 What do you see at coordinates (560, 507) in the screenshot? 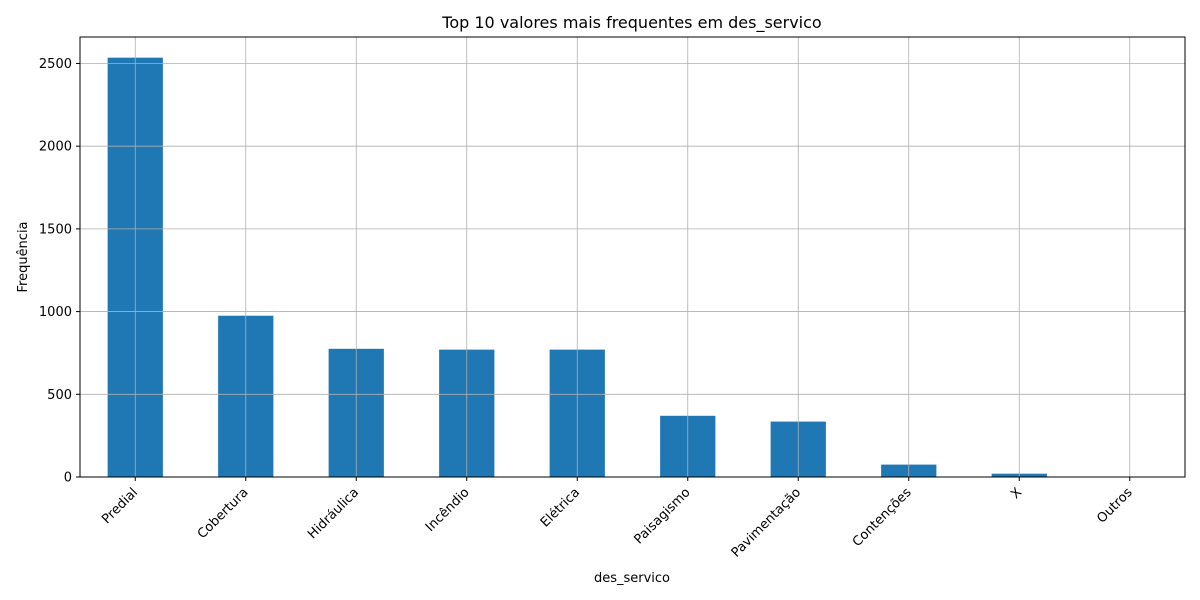
I see `x-tick-label: Elétrica` at bounding box center [560, 507].